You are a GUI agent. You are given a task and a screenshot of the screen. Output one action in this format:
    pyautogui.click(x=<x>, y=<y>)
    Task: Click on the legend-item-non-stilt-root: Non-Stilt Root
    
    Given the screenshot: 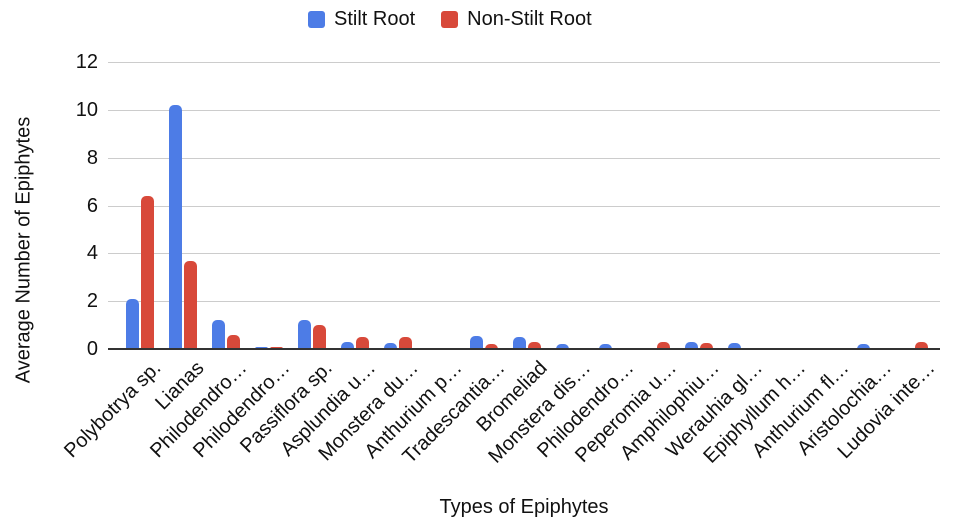 What is the action you would take?
    pyautogui.click(x=516, y=19)
    